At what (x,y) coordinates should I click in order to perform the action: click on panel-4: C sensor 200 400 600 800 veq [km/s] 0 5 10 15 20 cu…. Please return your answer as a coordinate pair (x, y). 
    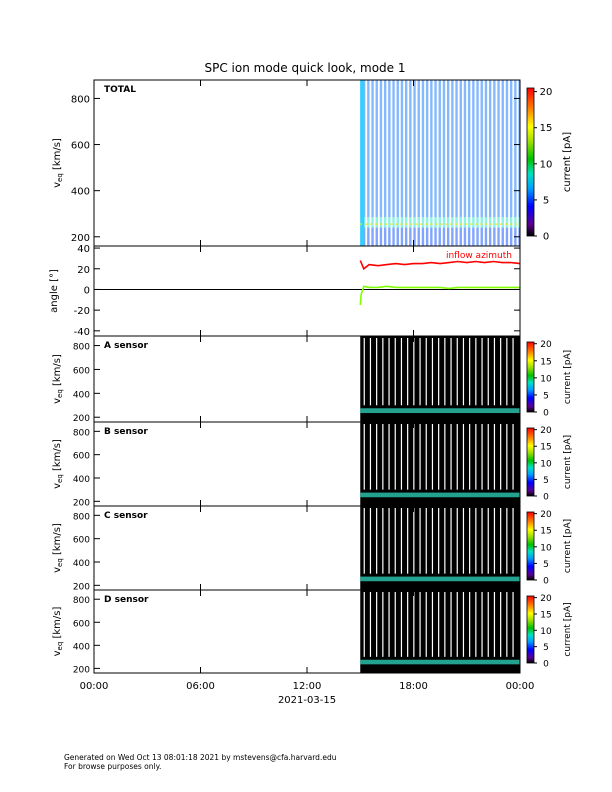
    Looking at the image, I should click on (312, 548).